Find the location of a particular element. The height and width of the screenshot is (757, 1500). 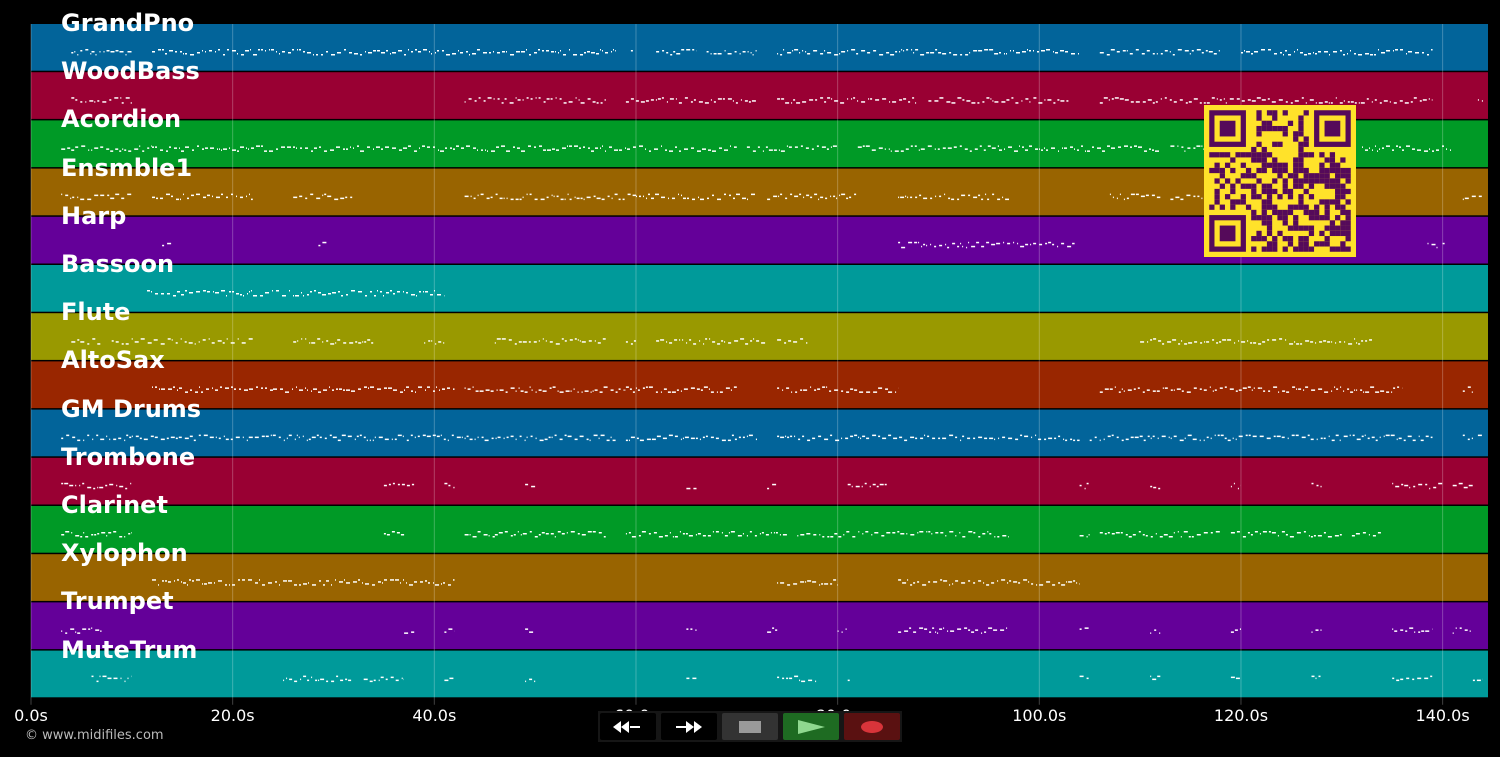

track-name: GM Drums is located at coordinates (131, 408).